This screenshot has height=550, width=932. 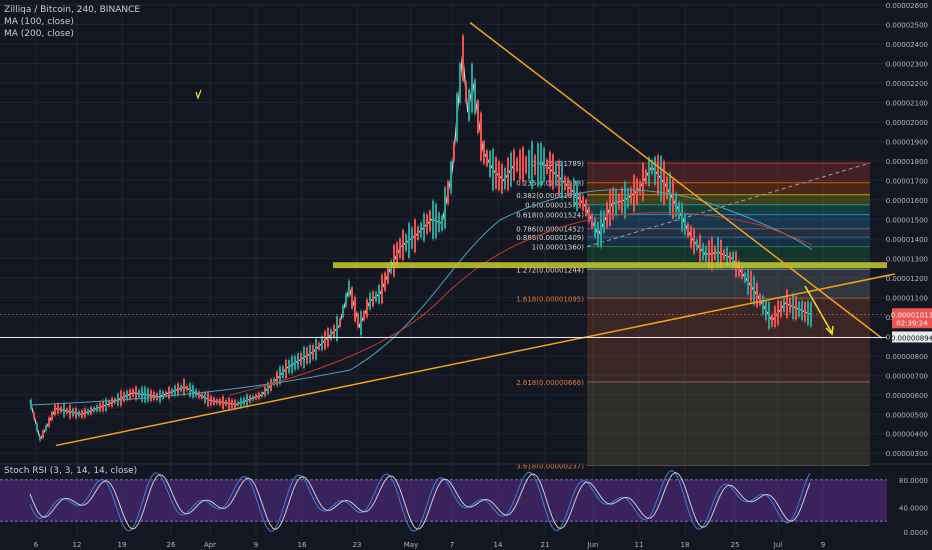 What do you see at coordinates (39, 22) in the screenshot?
I see `ma100-label: MA (100, close)` at bounding box center [39, 22].